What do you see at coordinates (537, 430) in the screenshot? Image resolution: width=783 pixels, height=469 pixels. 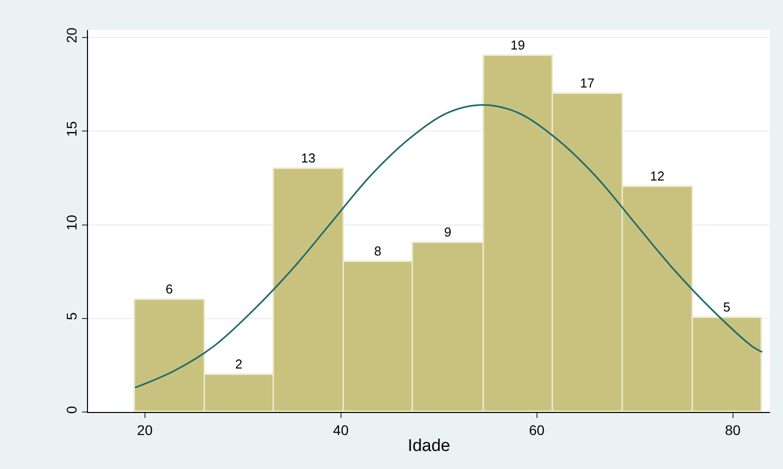 I see `x-tick-label: 60` at bounding box center [537, 430].